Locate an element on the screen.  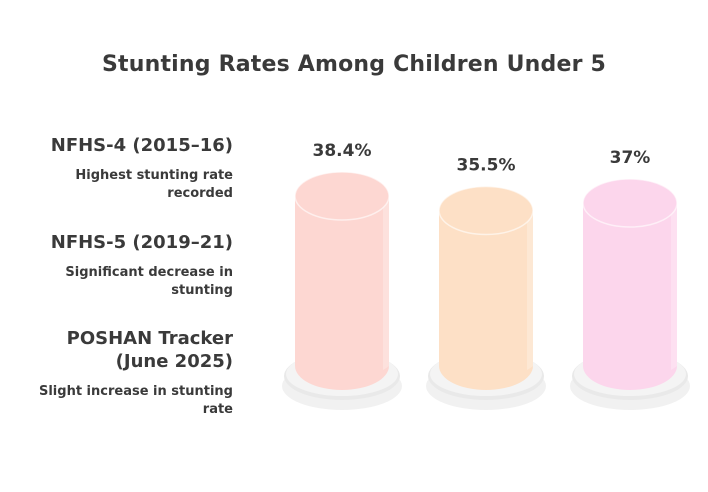
legend-description: Significant decrease in stunting is located at coordinates (118, 282).